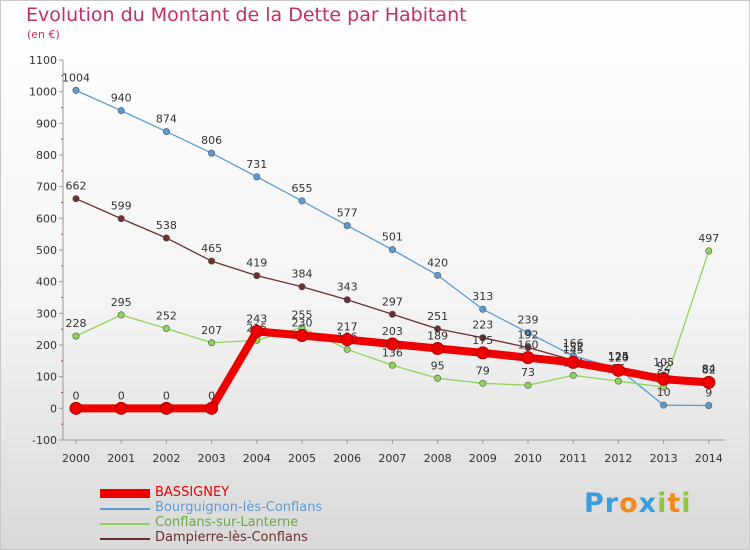 Image resolution: width=750 pixels, height=550 pixels. I want to click on data-label: 166, so click(573, 343).